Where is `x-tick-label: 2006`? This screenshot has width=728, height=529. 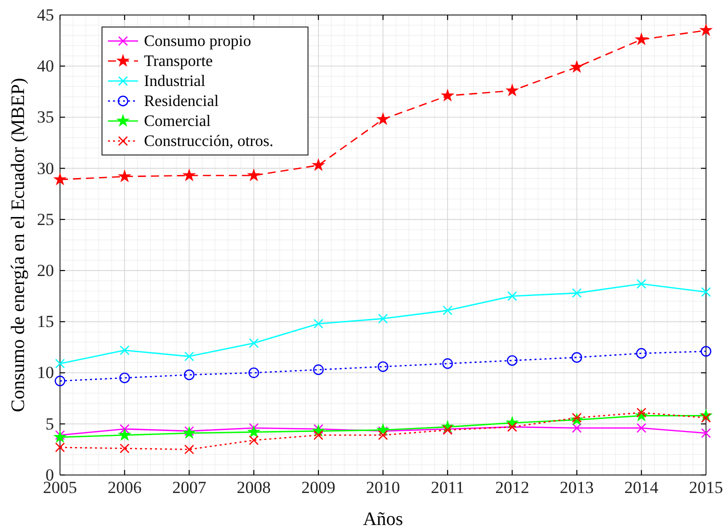 x-tick-label: 2006 is located at coordinates (125, 488).